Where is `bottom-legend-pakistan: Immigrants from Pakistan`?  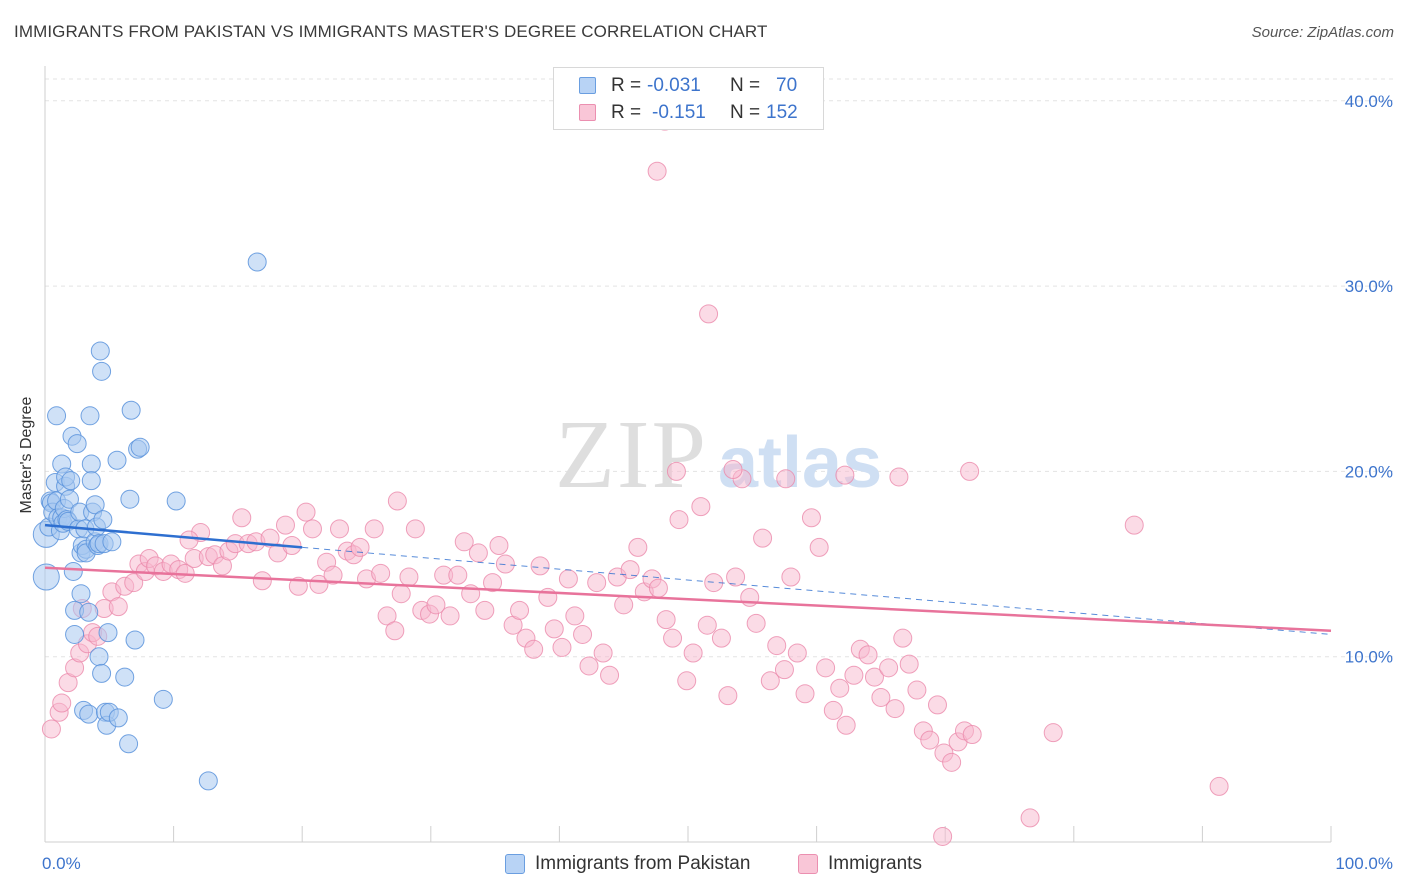 bottom-legend-pakistan: Immigrants from Pakistan is located at coordinates (645, 864).